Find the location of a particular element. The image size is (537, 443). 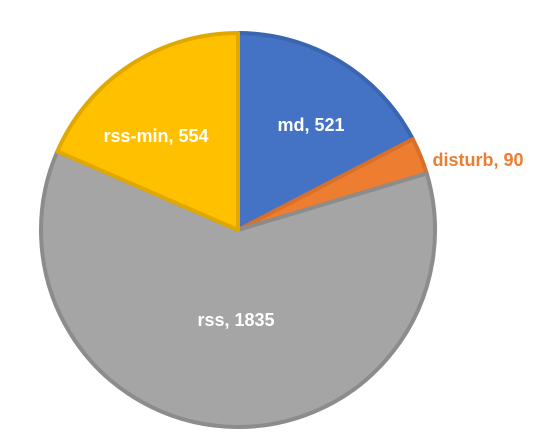

data-label-rss-min: rss-min, 554 is located at coordinates (155, 136).